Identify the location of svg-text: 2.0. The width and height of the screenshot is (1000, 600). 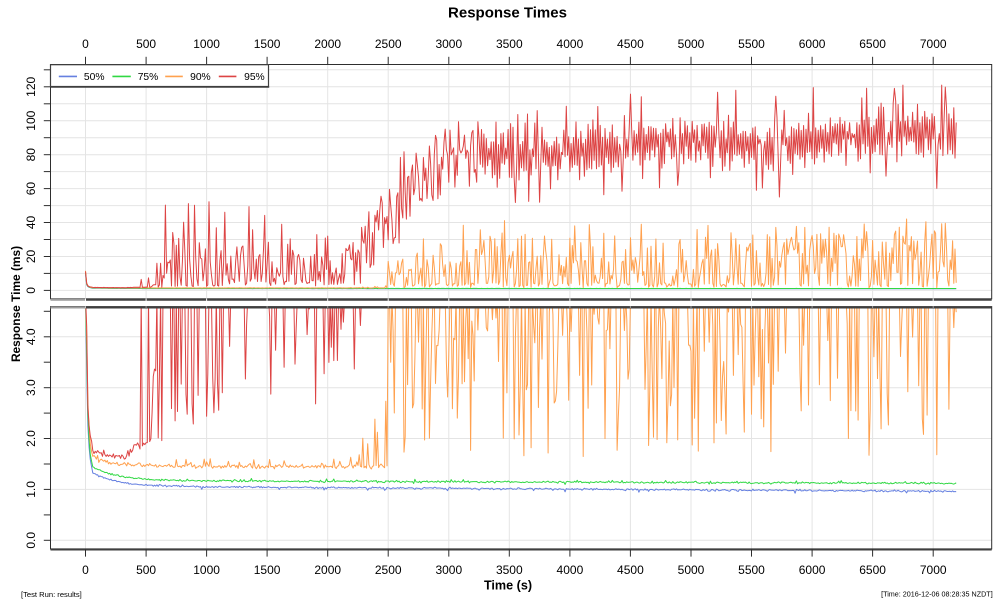
(31, 438).